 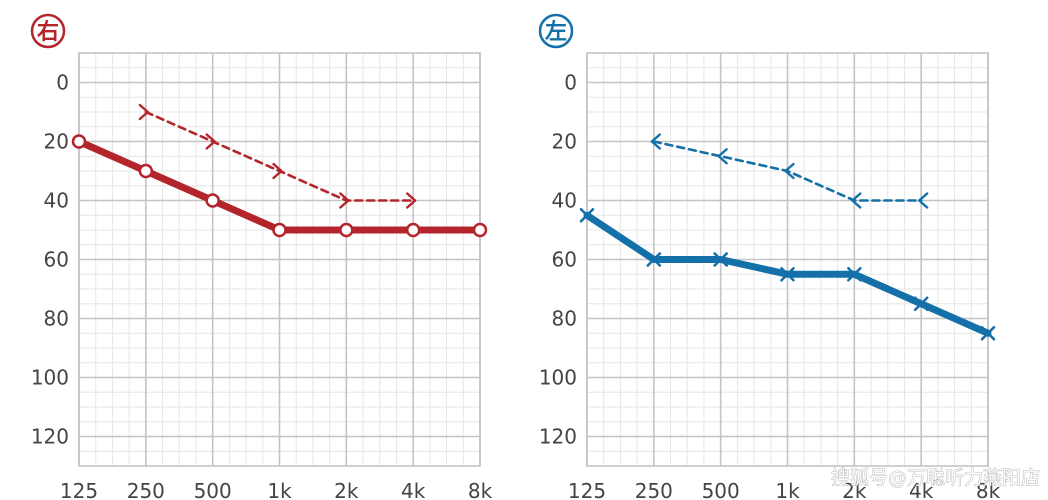 I want to click on left-ear-masked-series, so click(x=789, y=171).